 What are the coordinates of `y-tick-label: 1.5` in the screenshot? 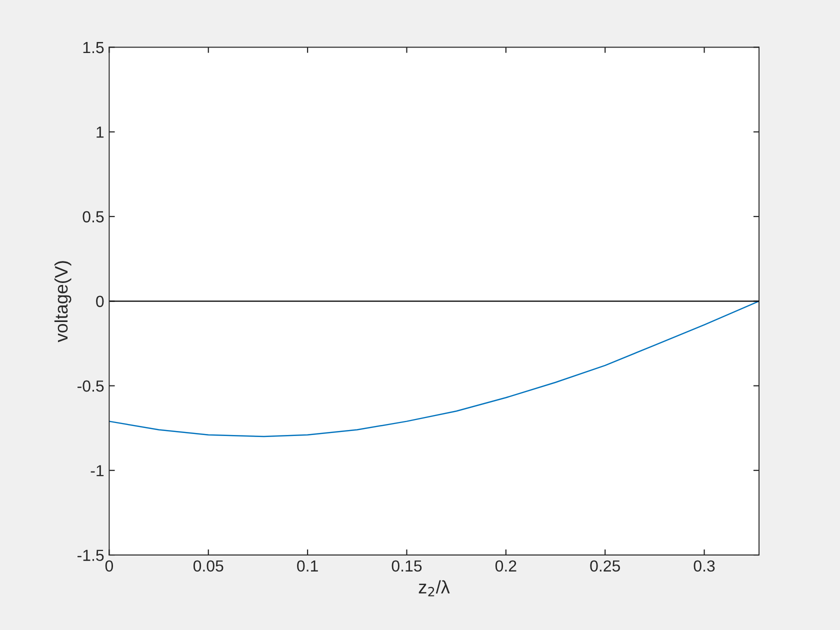 It's located at (93, 48).